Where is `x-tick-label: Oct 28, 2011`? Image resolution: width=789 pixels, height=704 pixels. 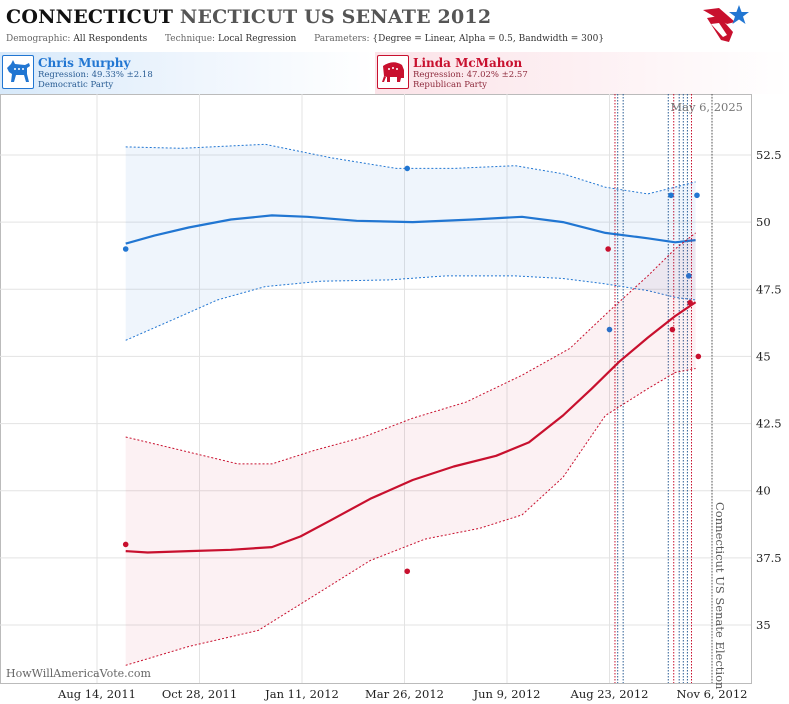 x-tick-label: Oct 28, 2011 is located at coordinates (199, 694).